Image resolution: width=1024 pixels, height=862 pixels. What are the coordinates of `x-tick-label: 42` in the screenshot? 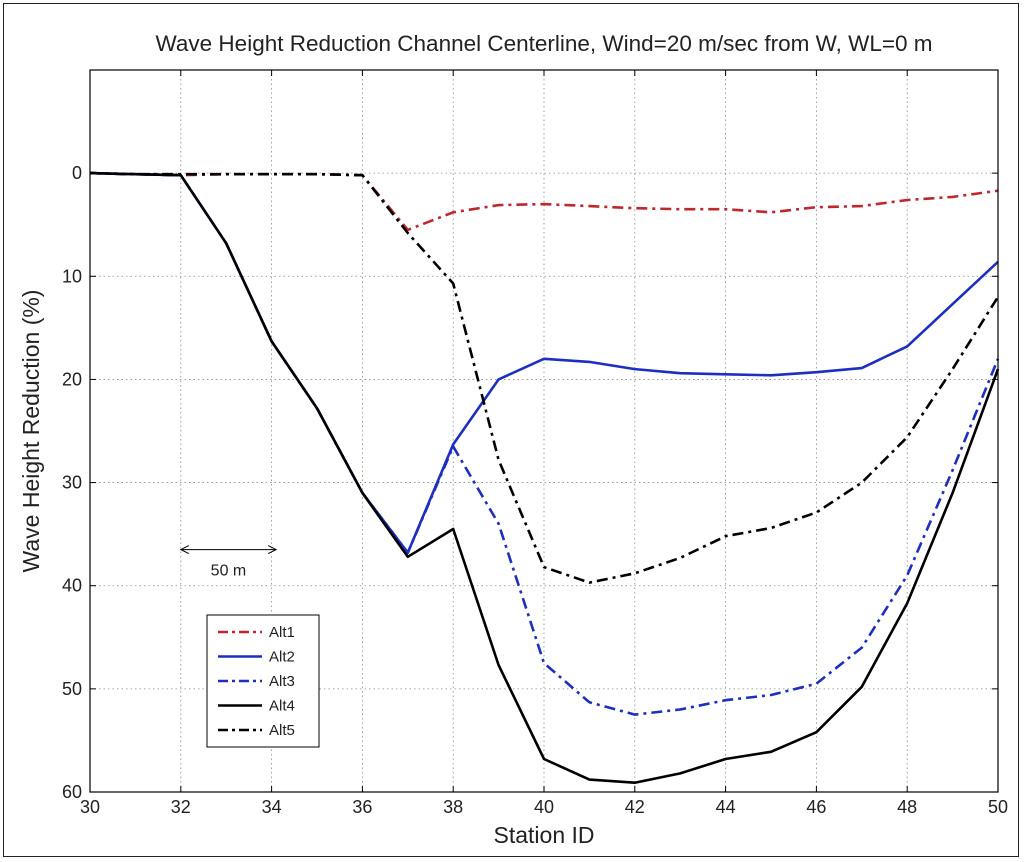 It's located at (635, 807).